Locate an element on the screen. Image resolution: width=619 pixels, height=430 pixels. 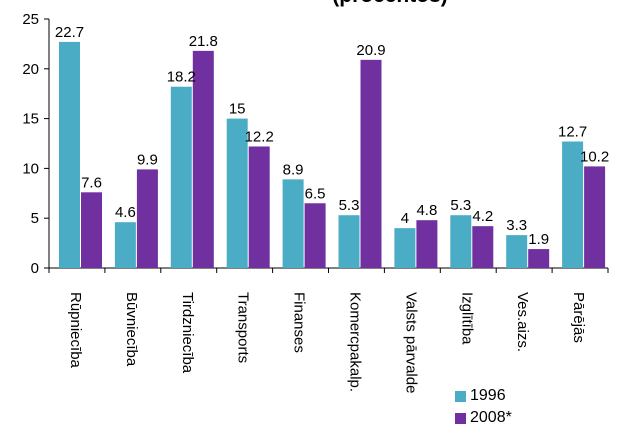
x-category-label: Pārējās is located at coordinates (578, 317).